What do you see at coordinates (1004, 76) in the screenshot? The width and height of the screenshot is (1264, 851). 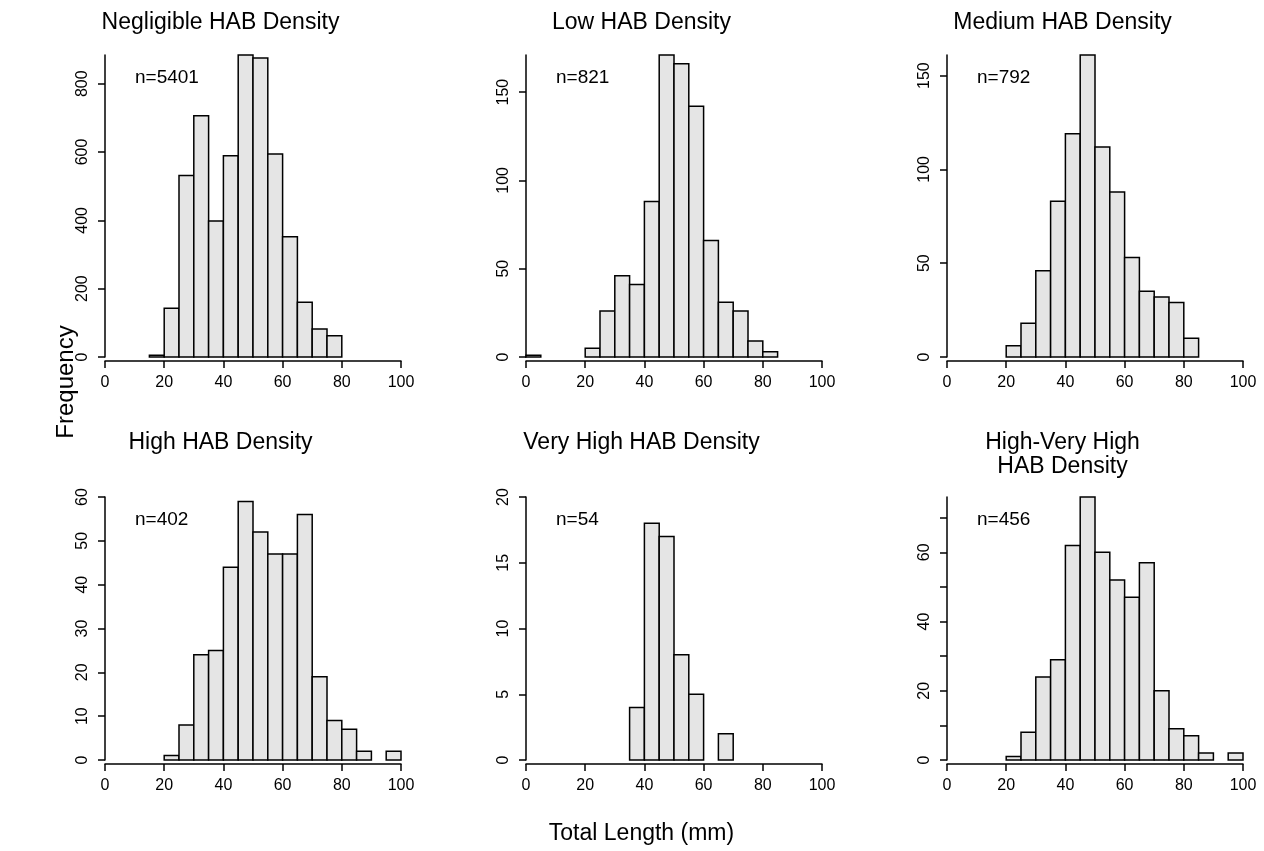 I see `annotation: n=792` at bounding box center [1004, 76].